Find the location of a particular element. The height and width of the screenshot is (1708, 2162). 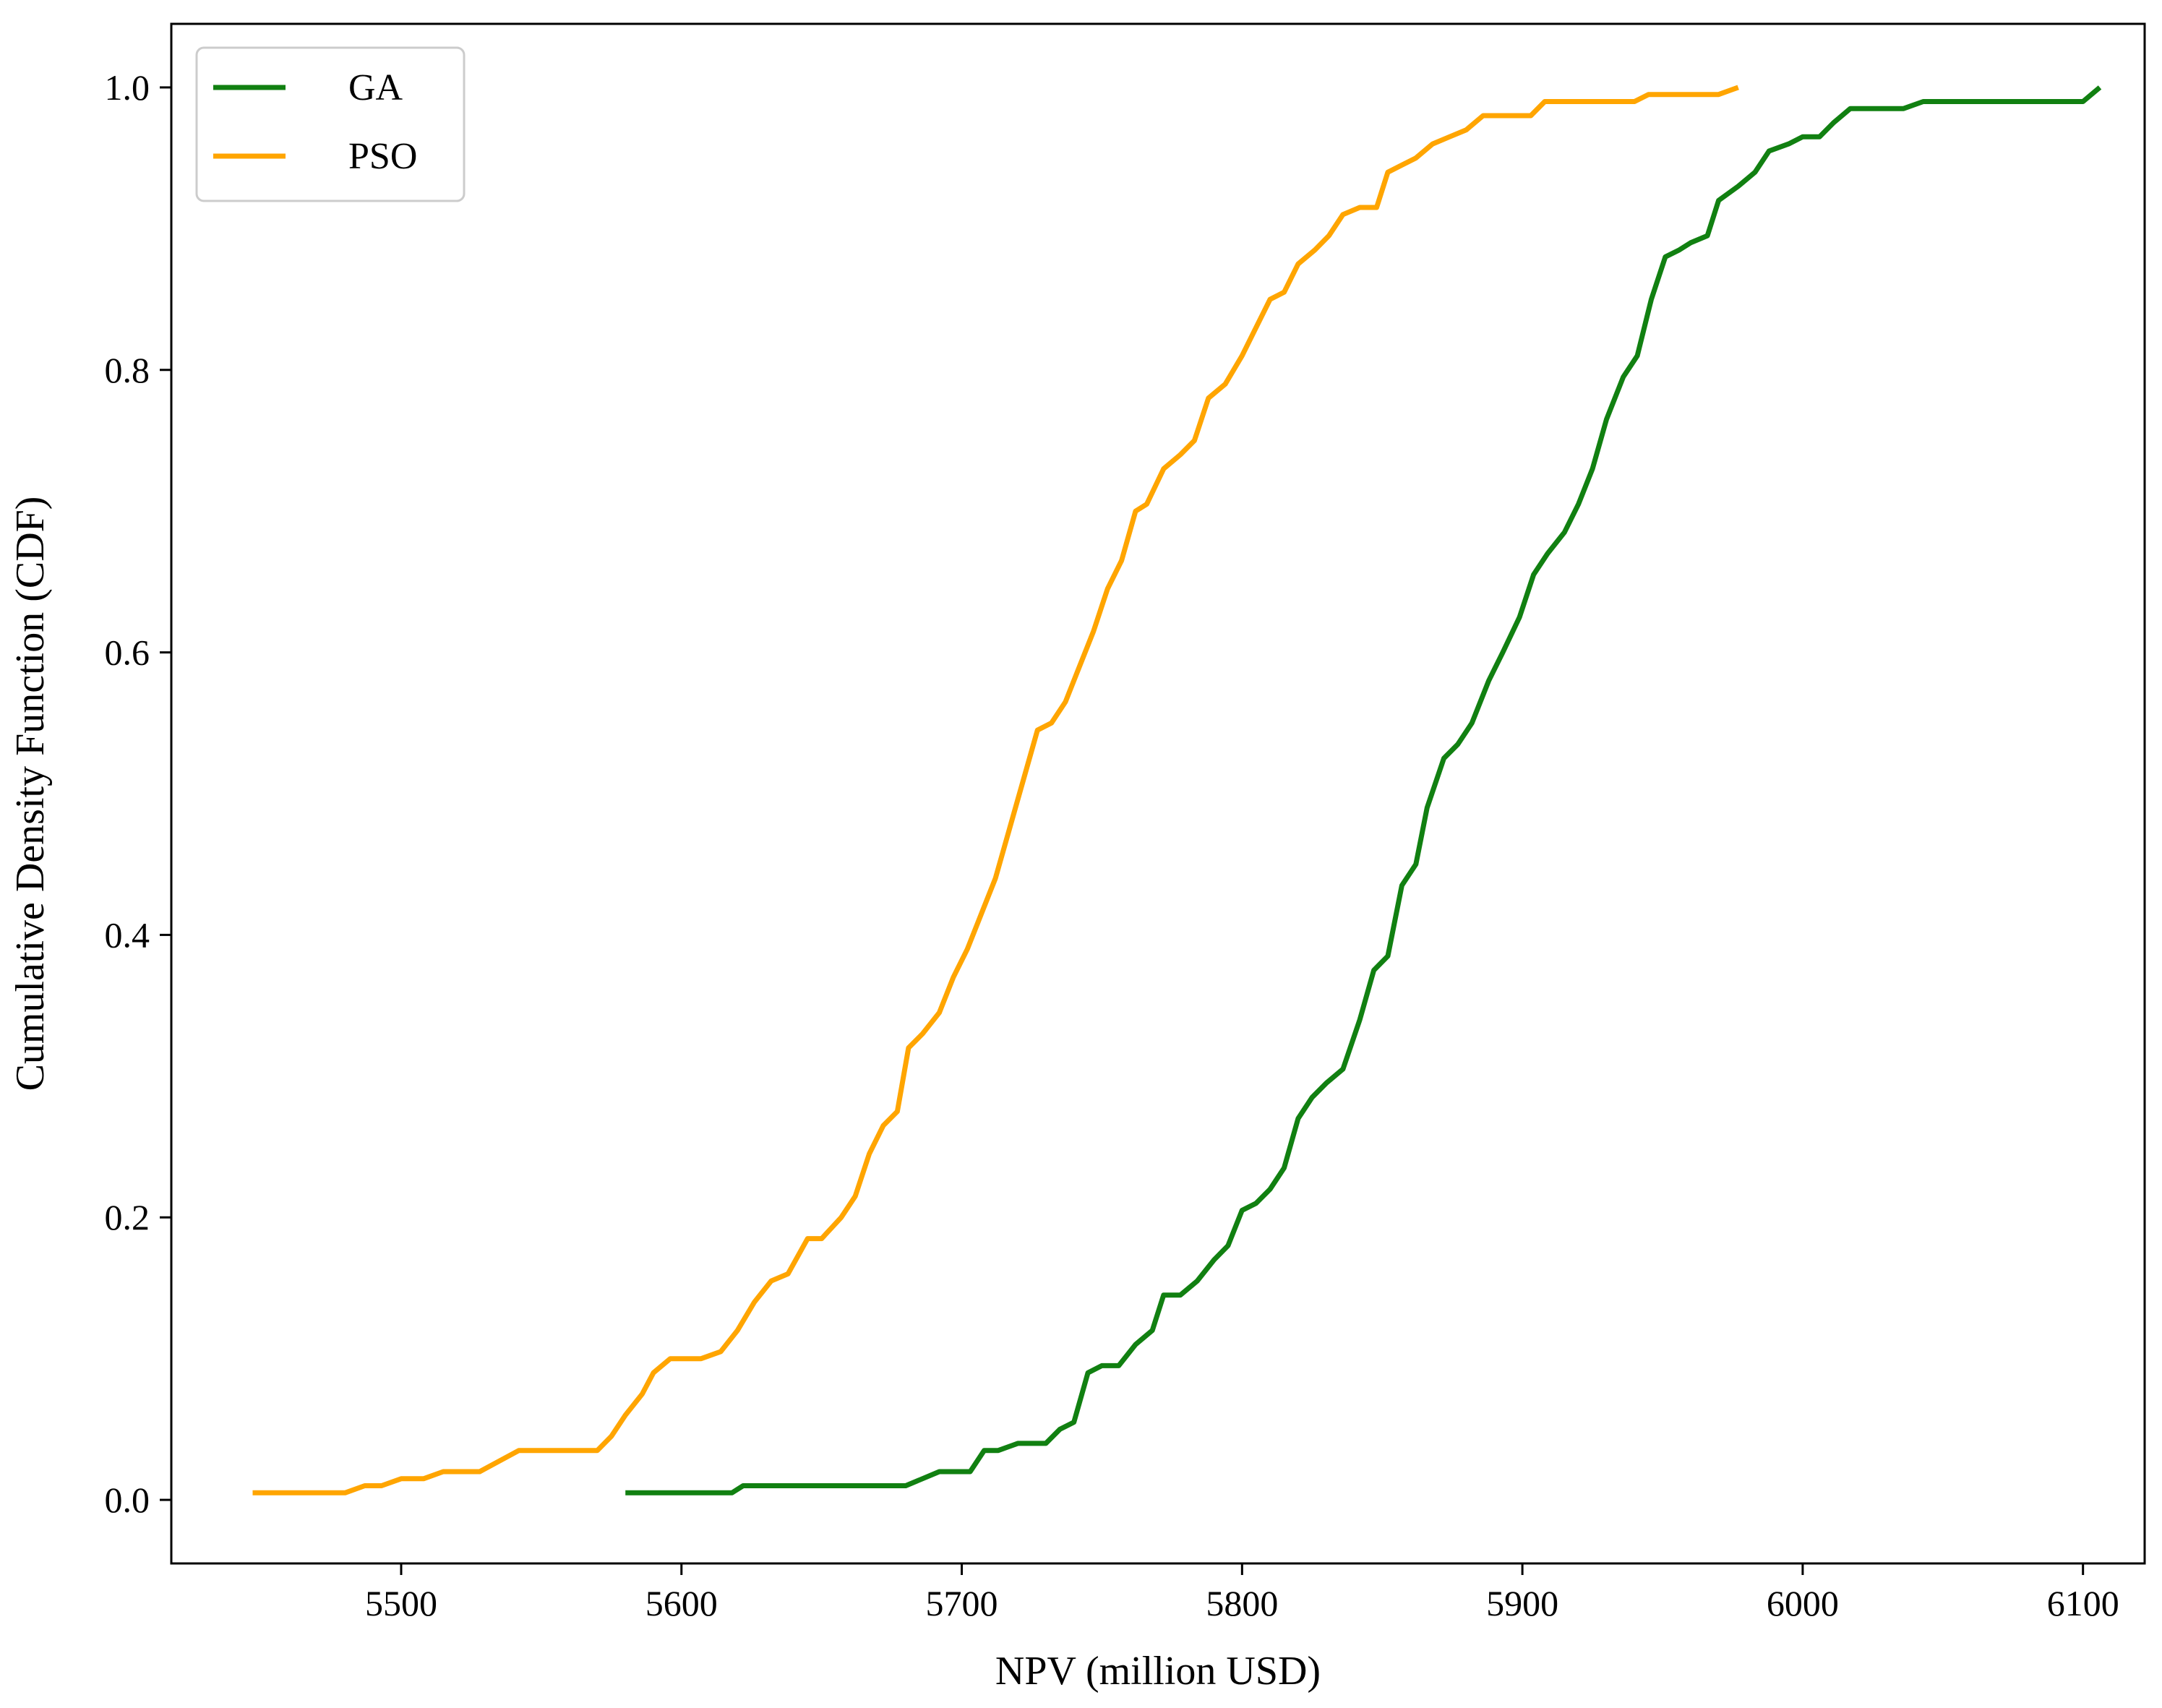

y-tick-label: 0.2 is located at coordinates (128, 1217).